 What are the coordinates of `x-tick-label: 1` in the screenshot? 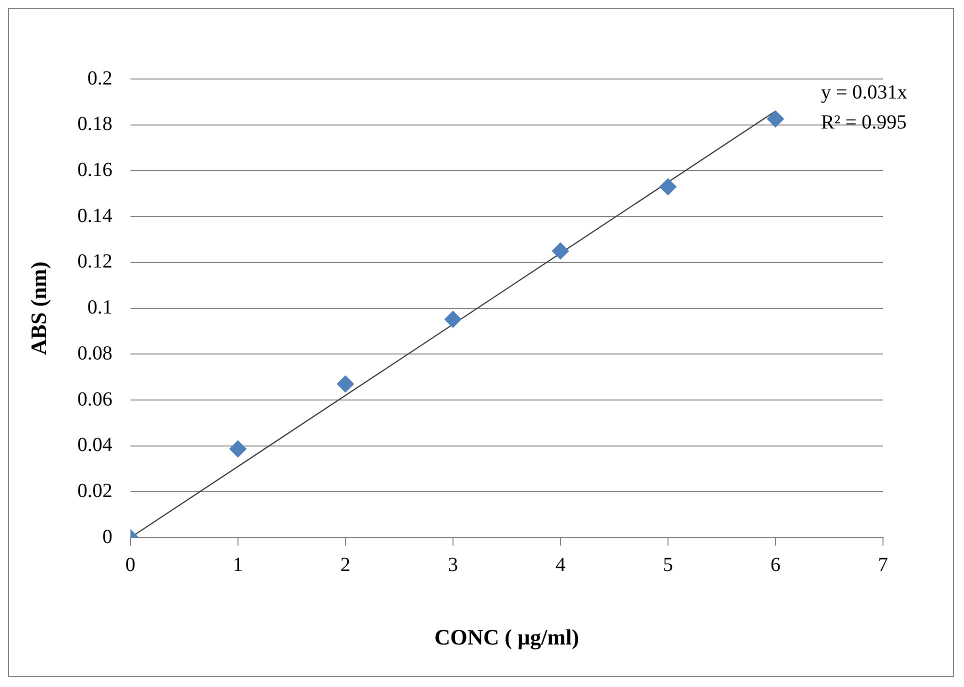 It's located at (237, 565).